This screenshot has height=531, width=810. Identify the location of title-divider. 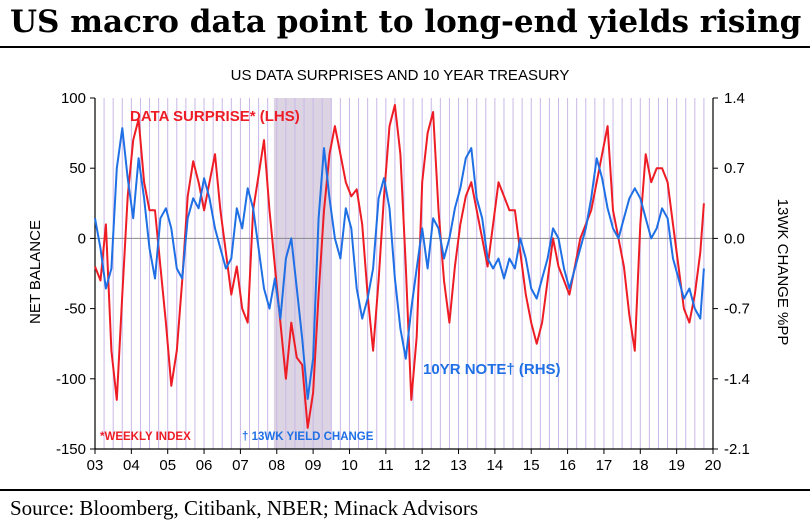
(405, 47).